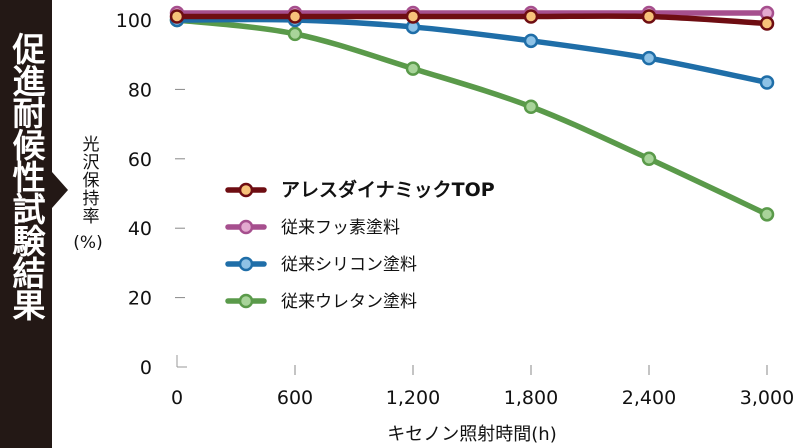 The width and height of the screenshot is (800, 448). I want to click on legend-label: アレスダイナミックTOP, so click(388, 189).